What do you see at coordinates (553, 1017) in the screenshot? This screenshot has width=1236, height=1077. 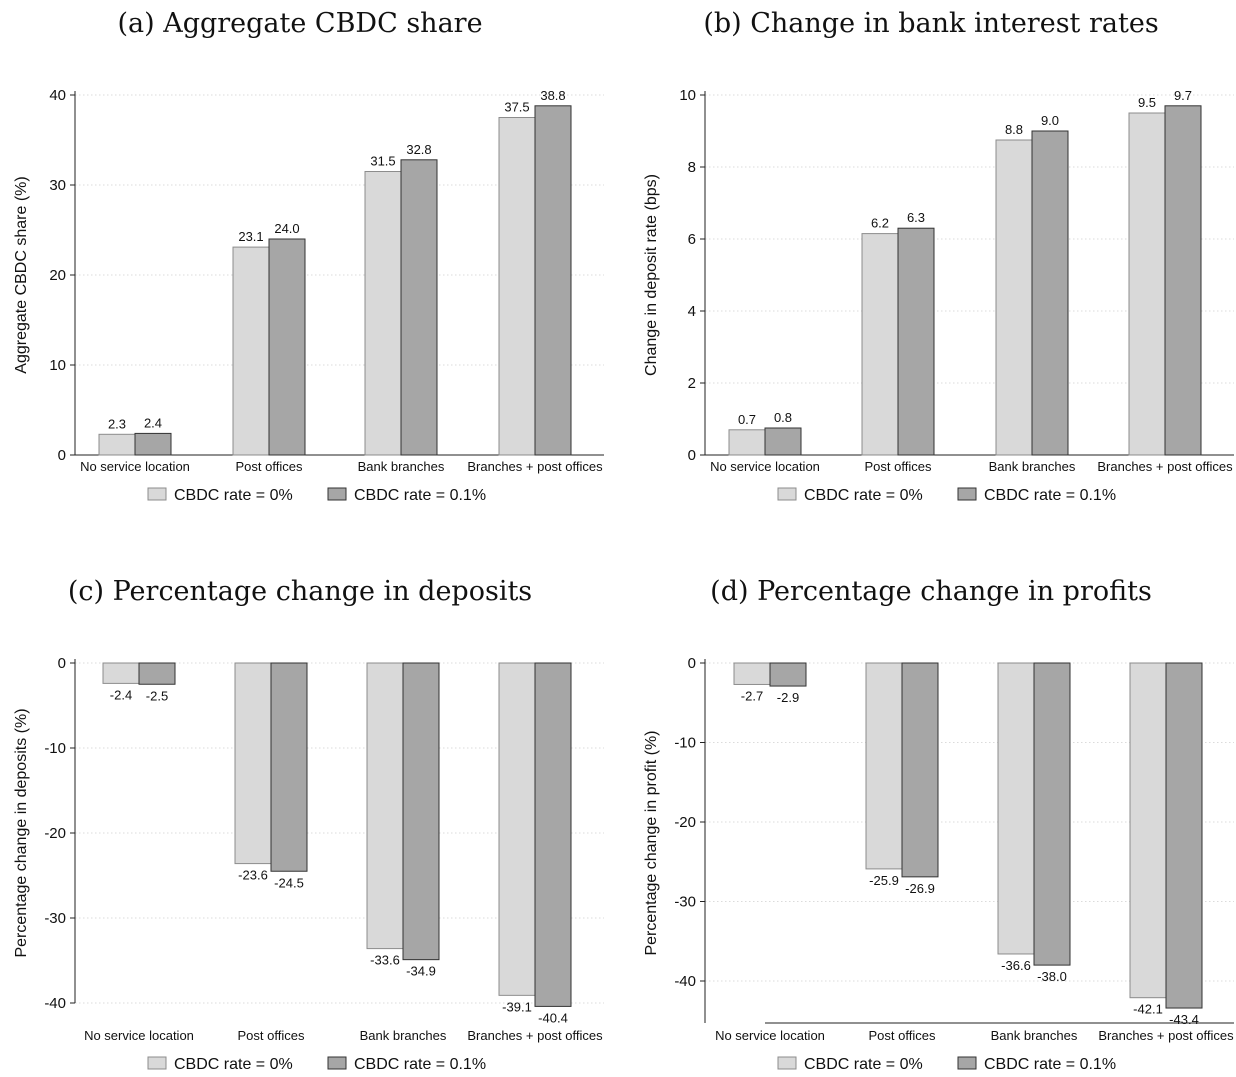 I see `data-label: -40.4` at bounding box center [553, 1017].